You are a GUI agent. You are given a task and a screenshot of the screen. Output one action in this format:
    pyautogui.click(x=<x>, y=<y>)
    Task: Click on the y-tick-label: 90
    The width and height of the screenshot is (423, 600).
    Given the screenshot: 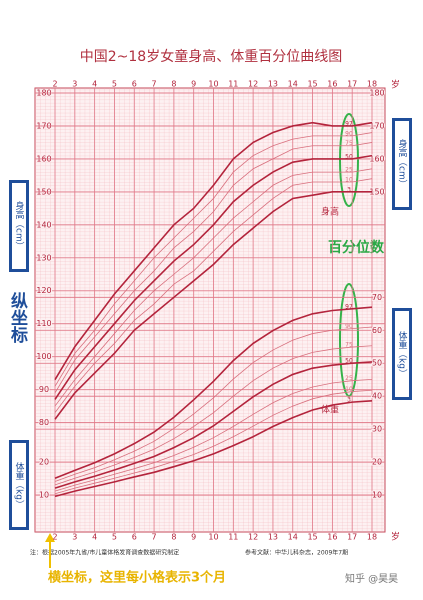 What is the action you would take?
    pyautogui.click(x=44, y=389)
    